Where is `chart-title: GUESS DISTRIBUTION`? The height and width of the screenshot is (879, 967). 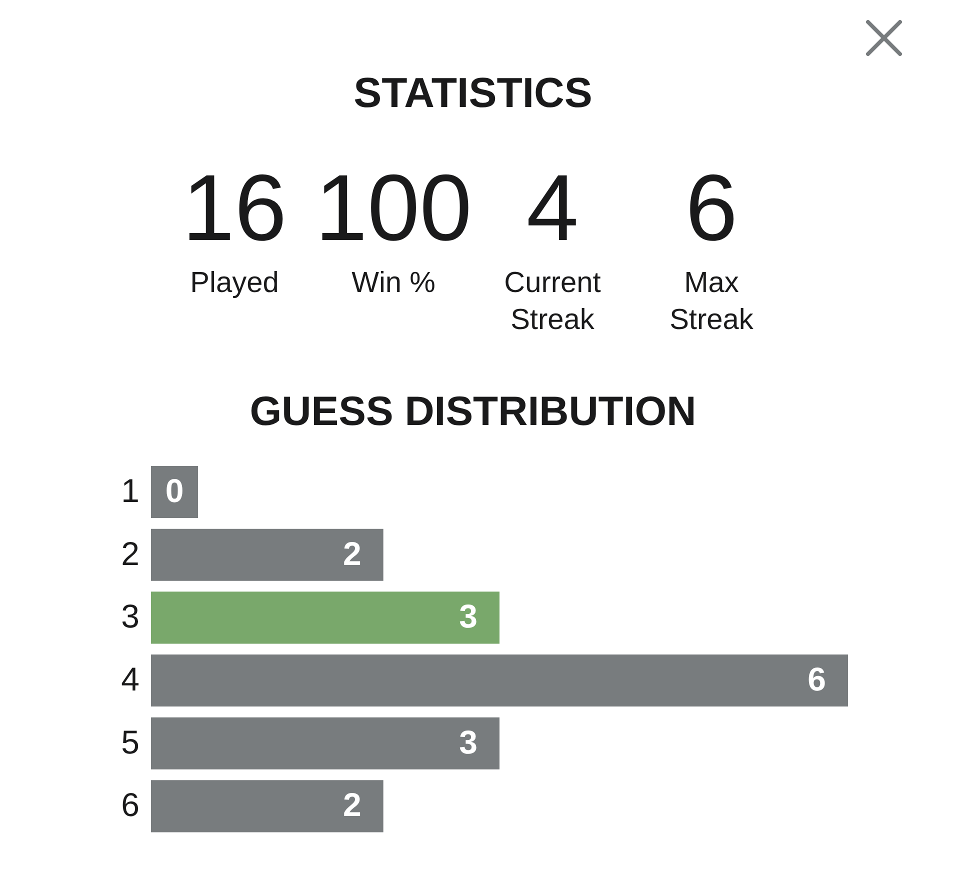 chart-title: GUESS DISTRIBUTION is located at coordinates (473, 411).